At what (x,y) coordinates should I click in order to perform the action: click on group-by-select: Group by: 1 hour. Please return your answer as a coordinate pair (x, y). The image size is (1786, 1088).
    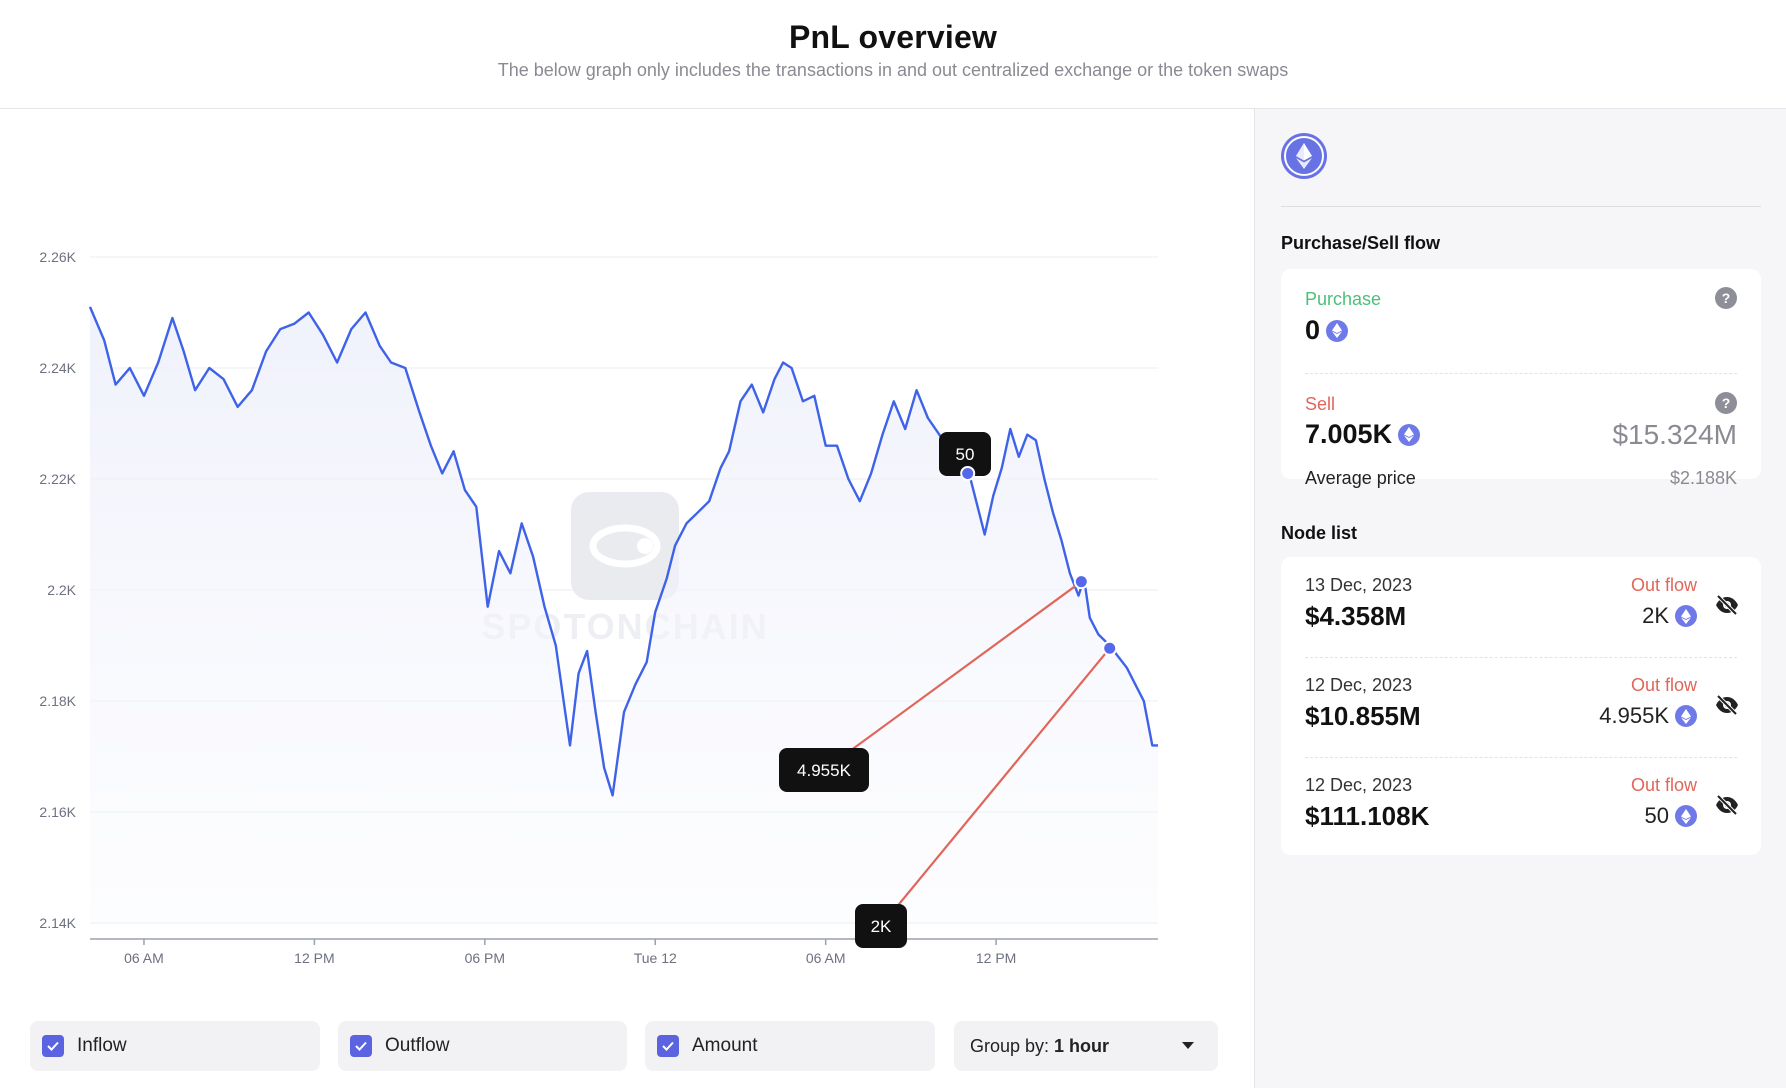
    Looking at the image, I should click on (1086, 1046).